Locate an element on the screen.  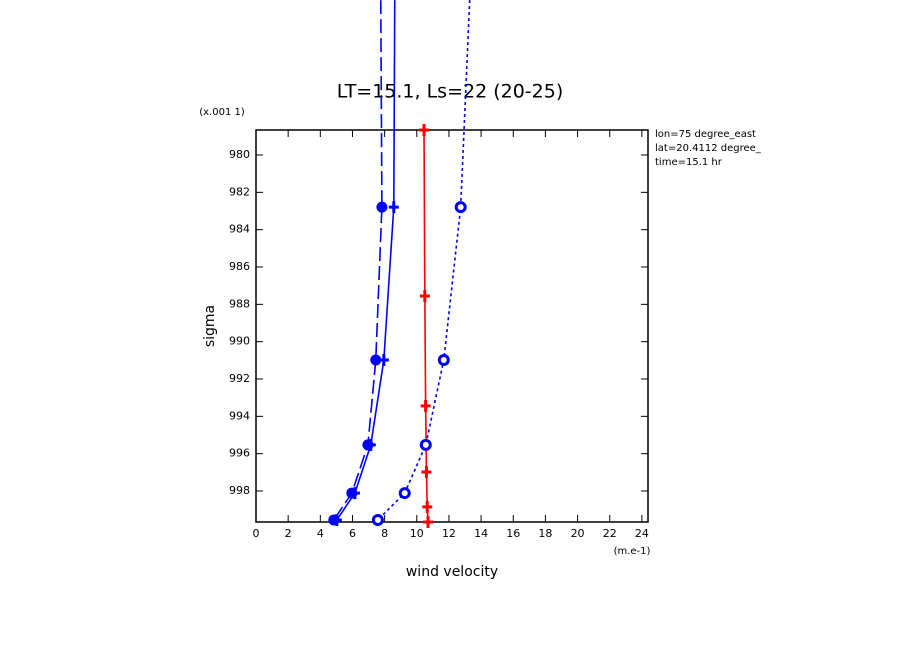
x-tick-label: 8 is located at coordinates (384, 533).